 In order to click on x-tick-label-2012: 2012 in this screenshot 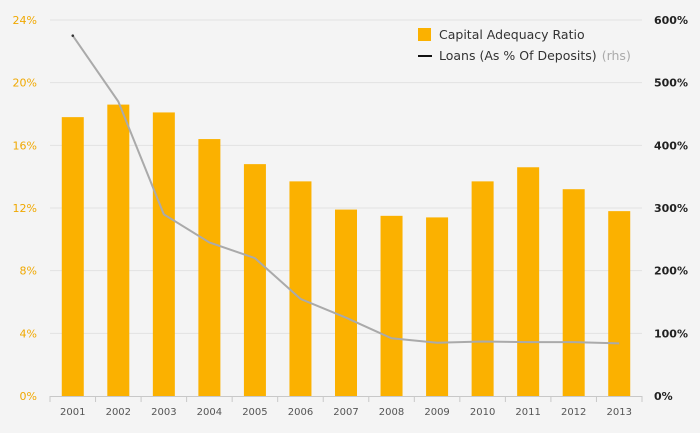, I will do `click(573, 412)`.